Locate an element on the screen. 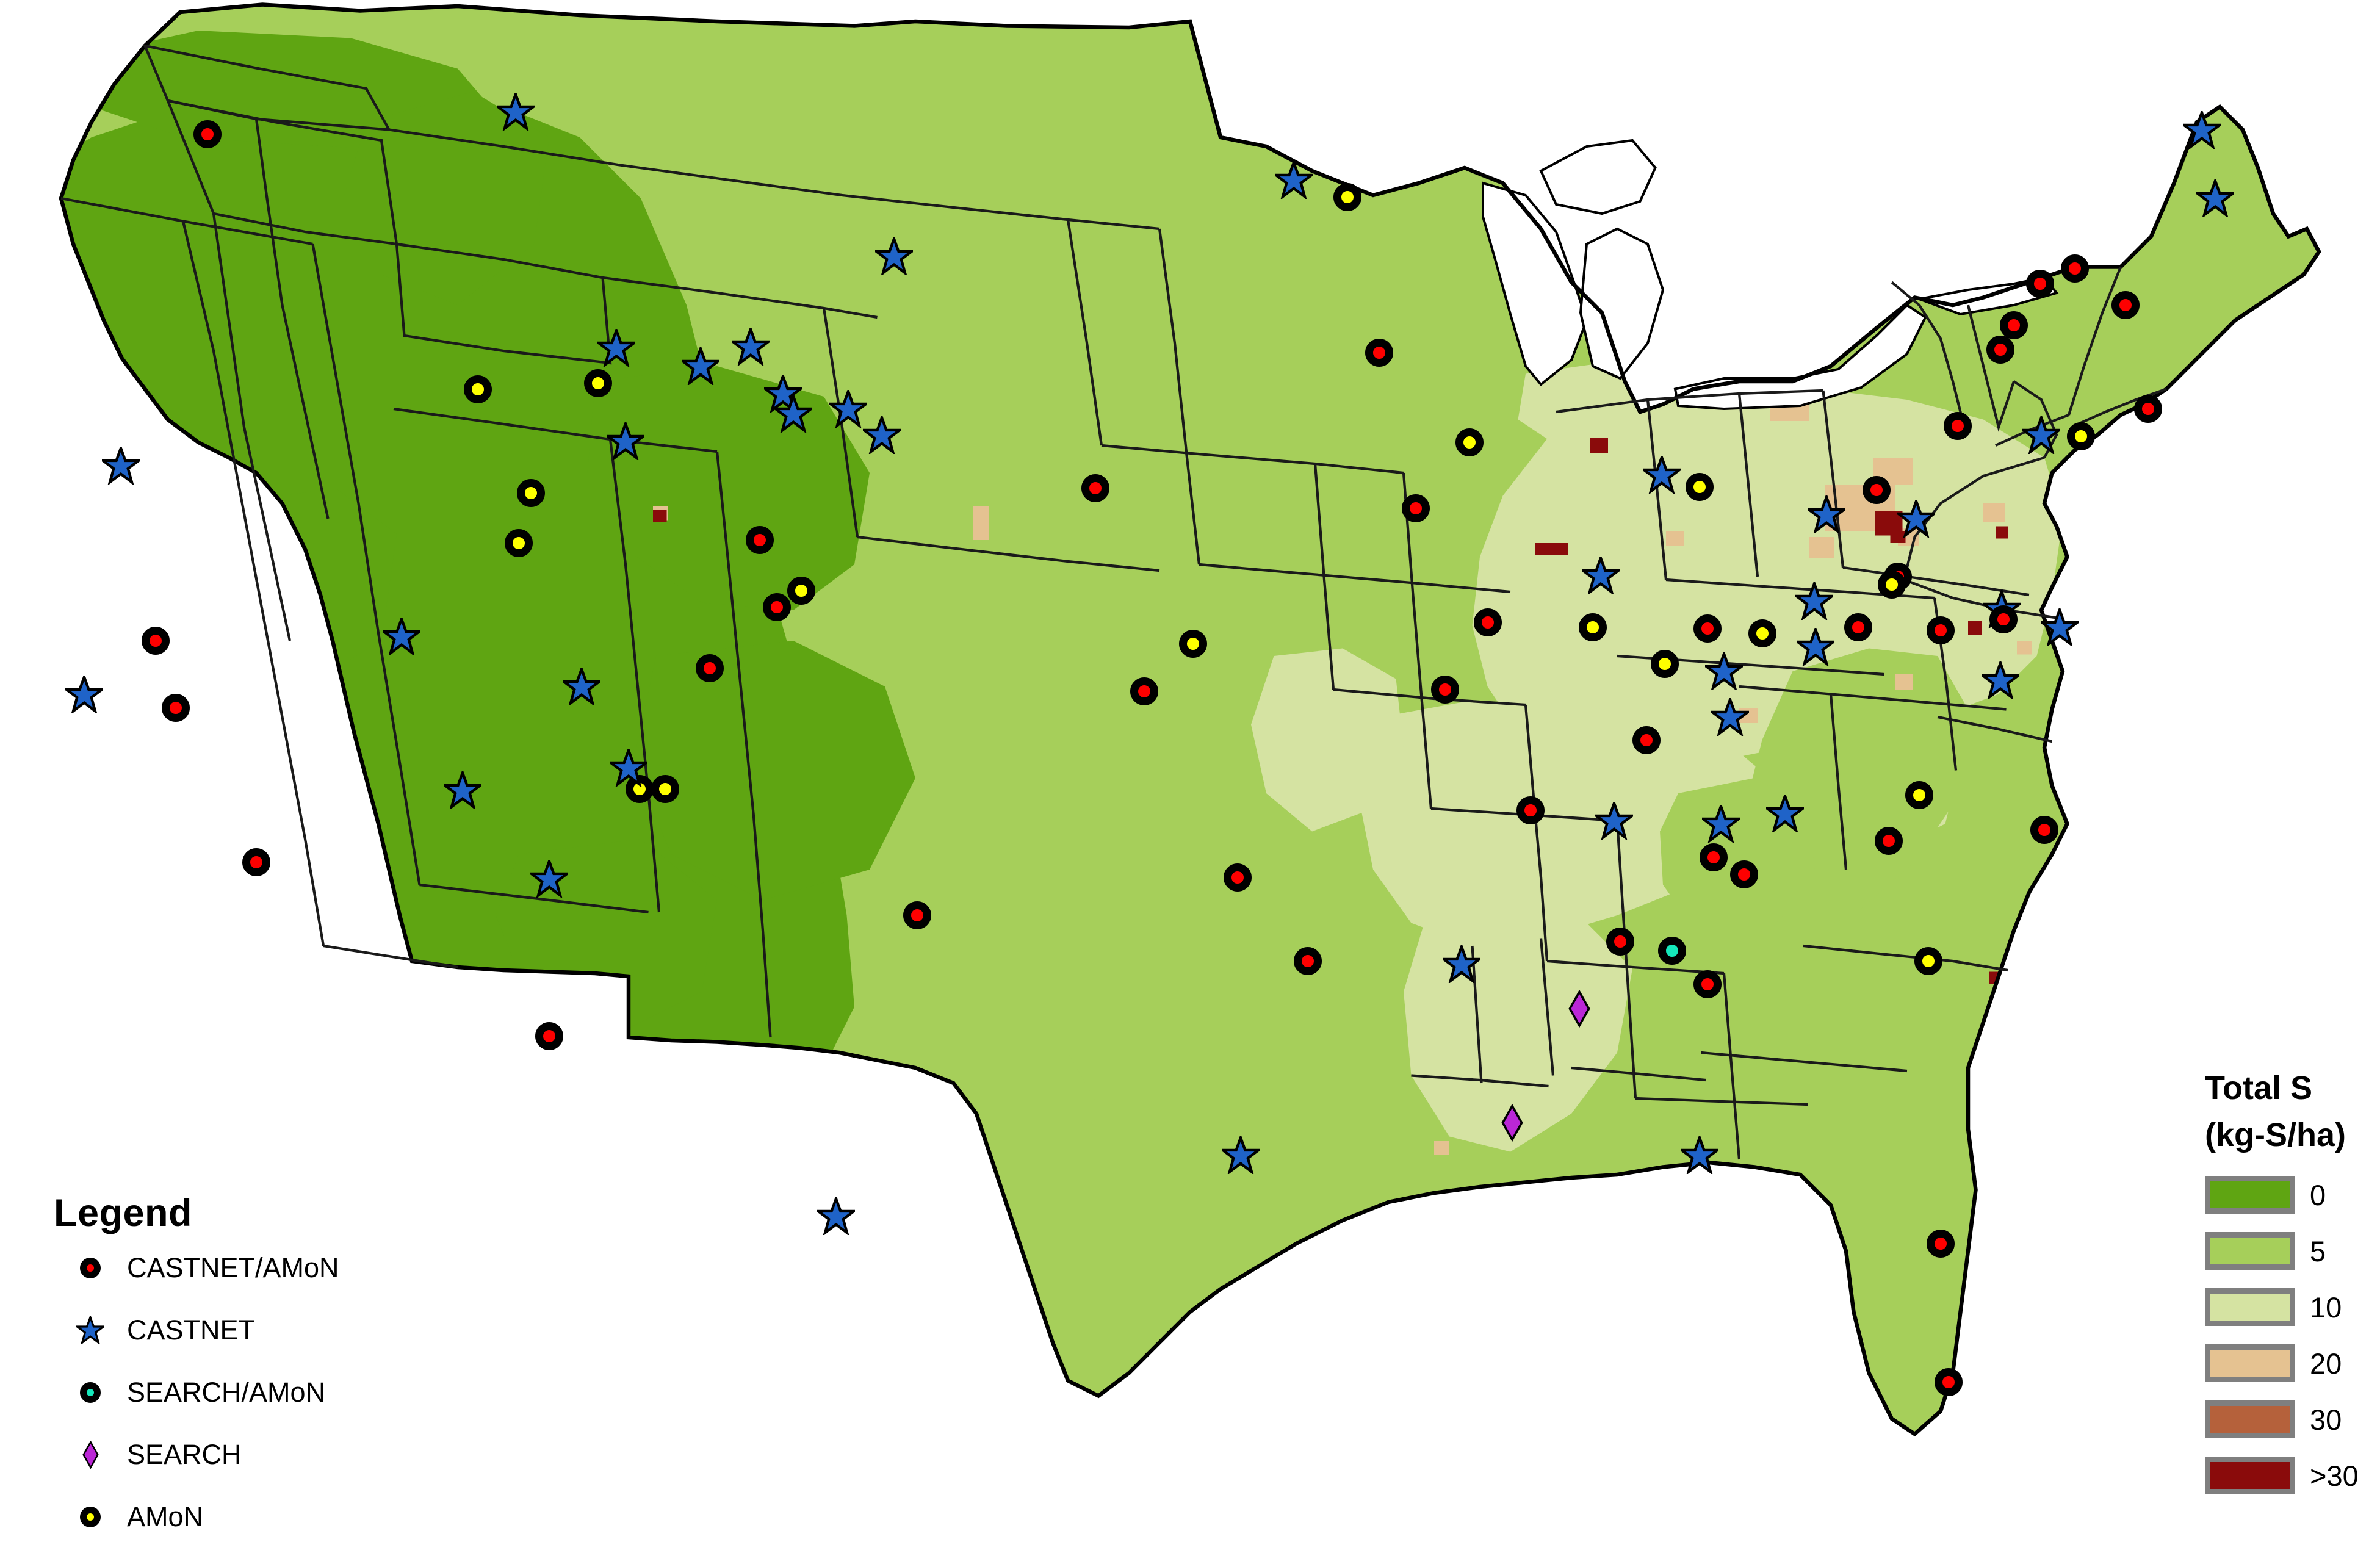 This screenshot has width=2380, height=1553. legend-item-search: SEARCH is located at coordinates (255, 1454).